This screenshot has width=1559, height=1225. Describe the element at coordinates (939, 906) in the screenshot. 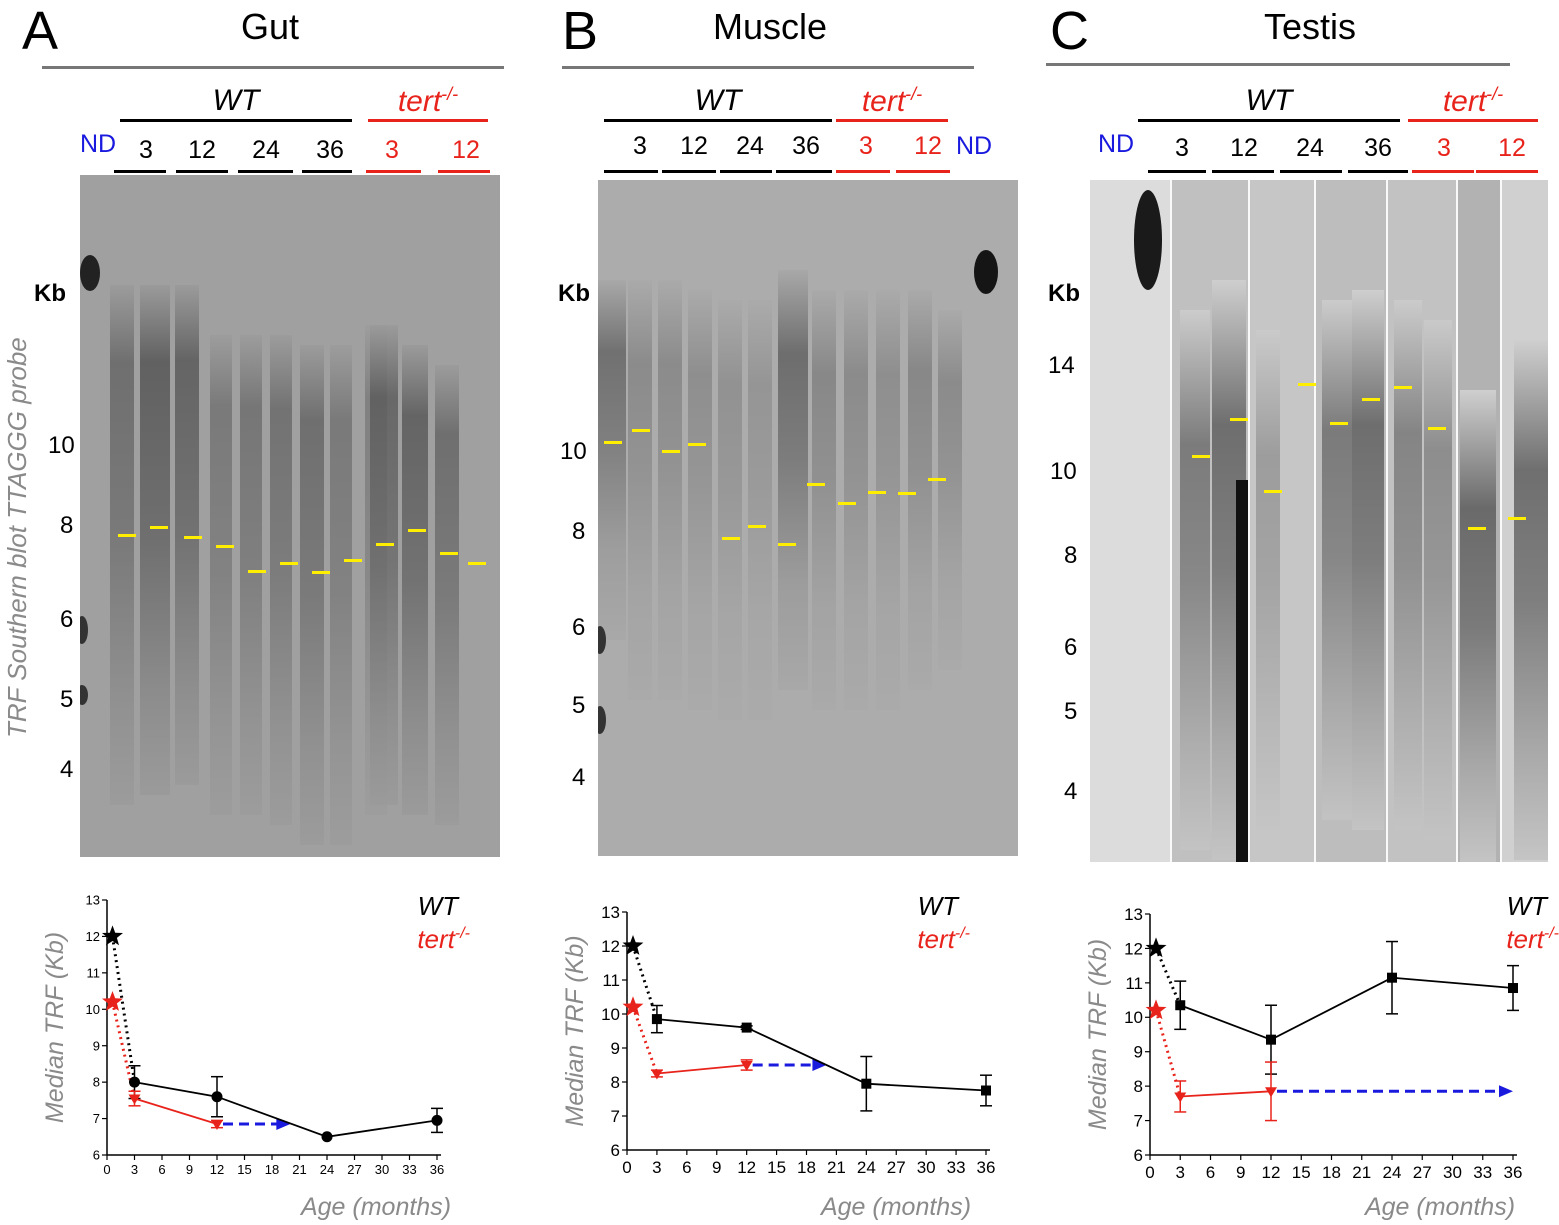

I see `legend-wt: WT` at that location.